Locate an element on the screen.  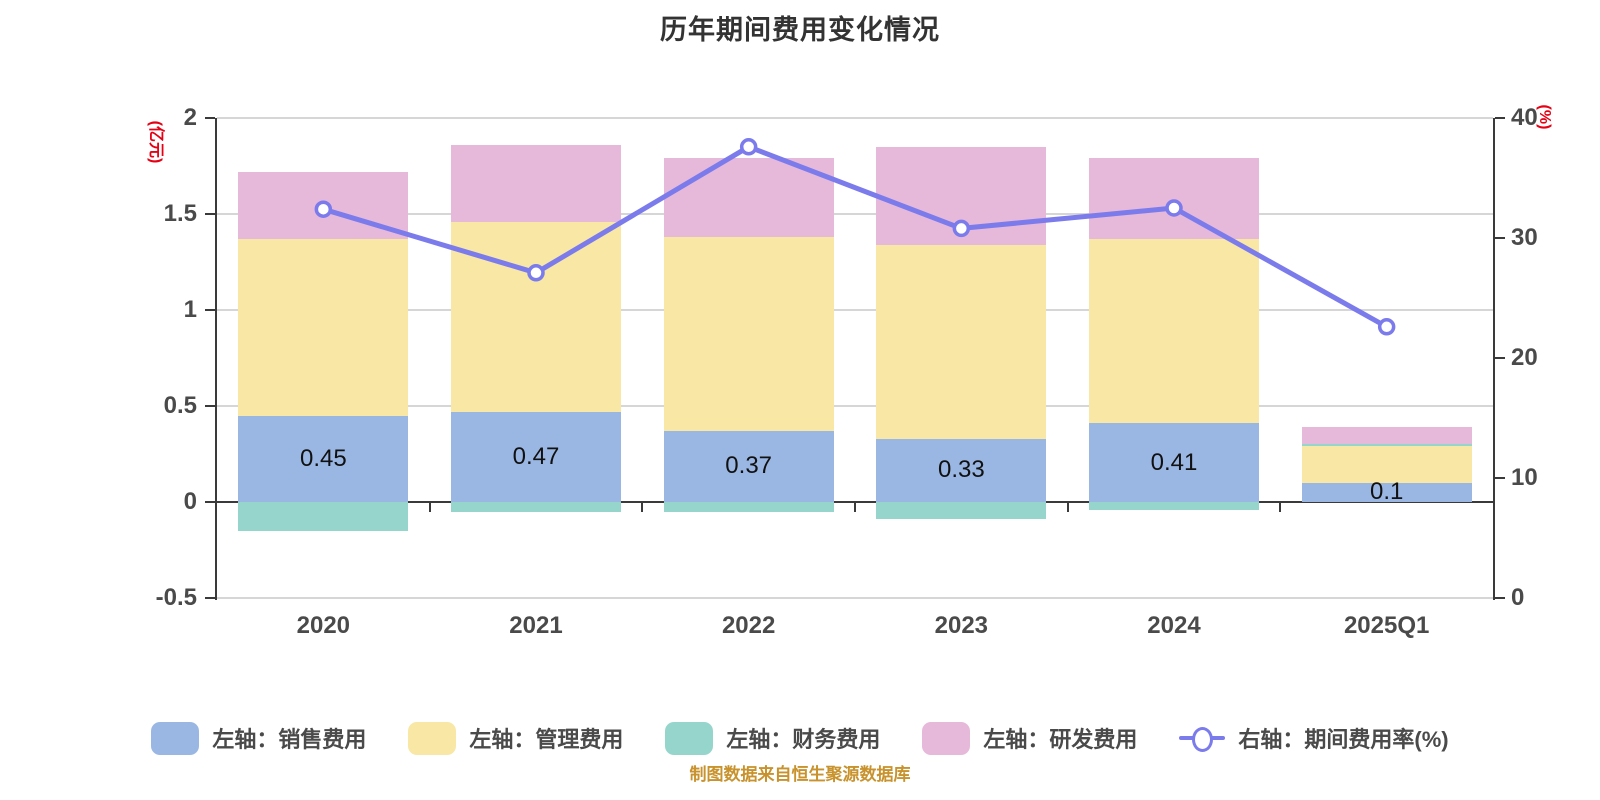
legend-swatch-management_expense is located at coordinates (432, 738).